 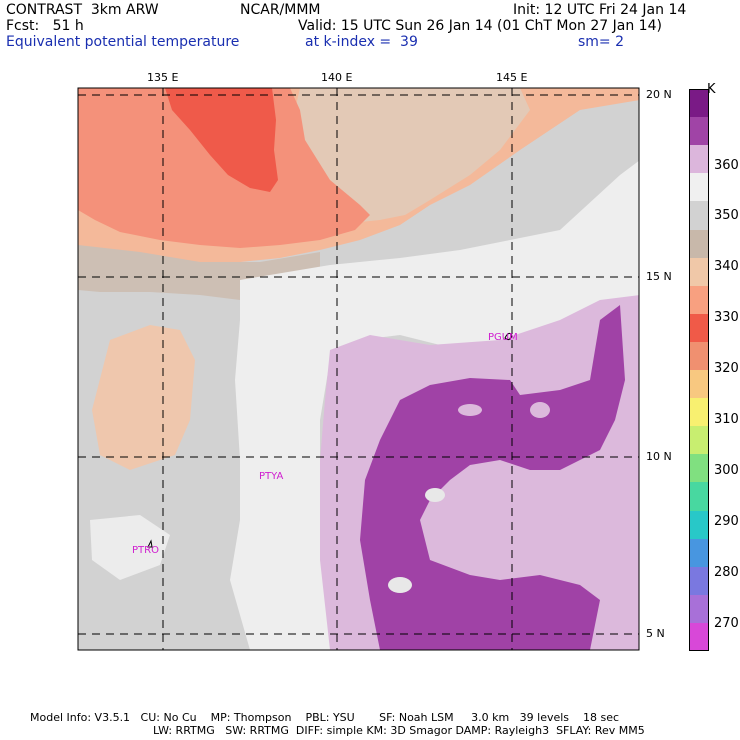 I want to click on colorbar-label-270: 270, so click(x=726, y=623).